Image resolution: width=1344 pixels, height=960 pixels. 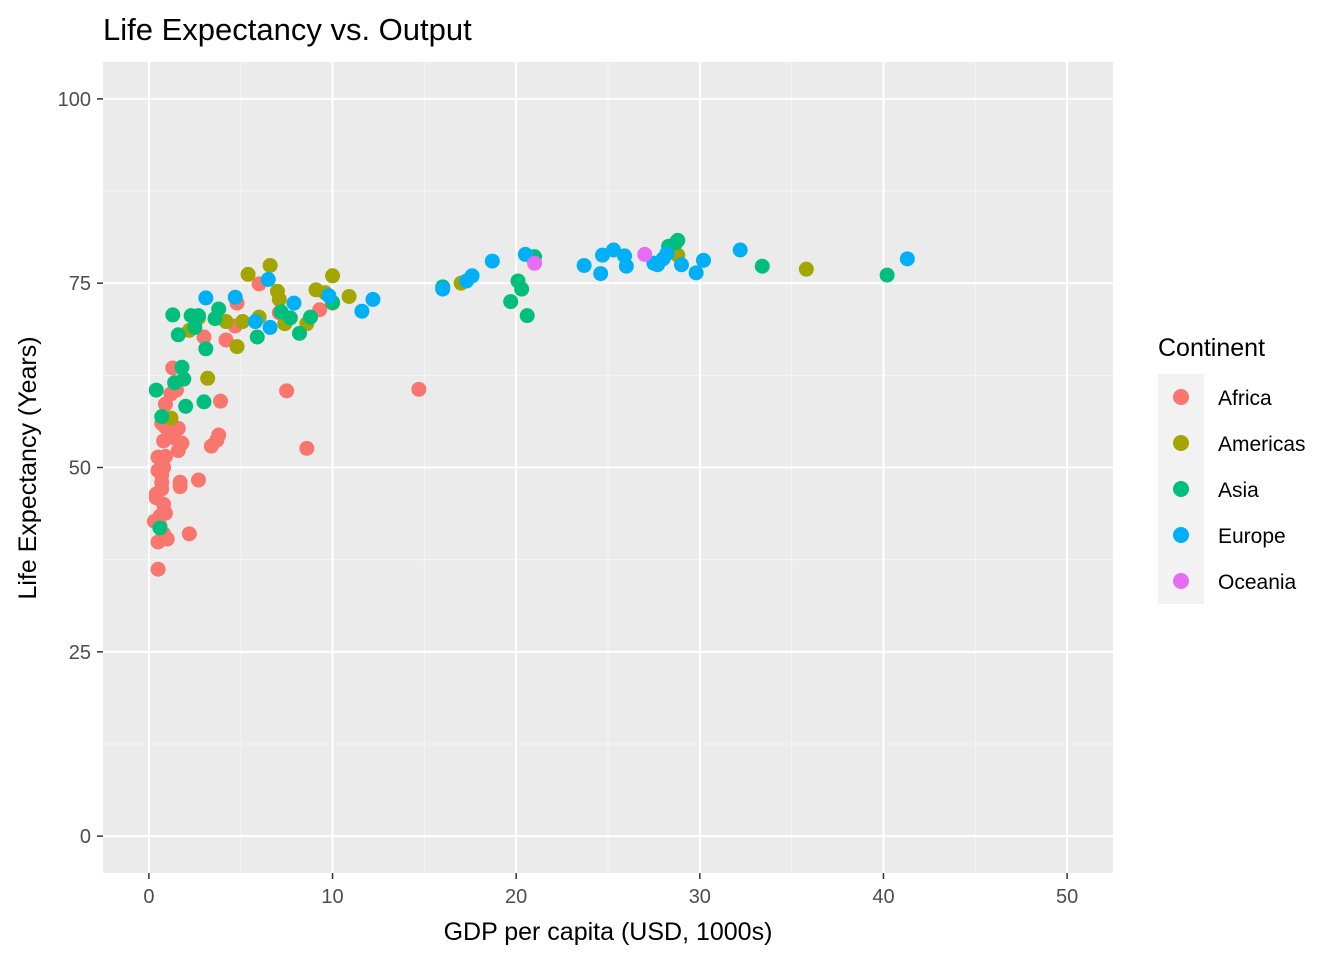 What do you see at coordinates (74, 100) in the screenshot?
I see `y-tick-label: 100` at bounding box center [74, 100].